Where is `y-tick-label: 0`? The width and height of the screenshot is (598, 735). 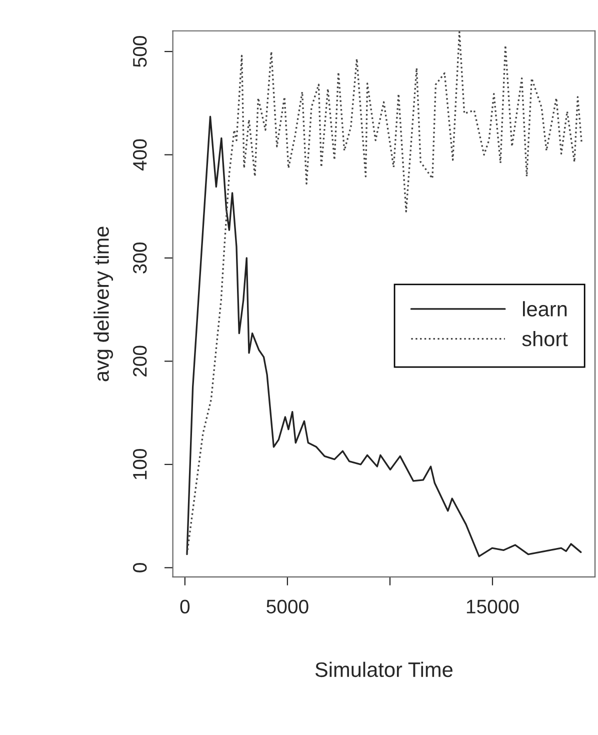
y-tick-label: 0 is located at coordinates (139, 567).